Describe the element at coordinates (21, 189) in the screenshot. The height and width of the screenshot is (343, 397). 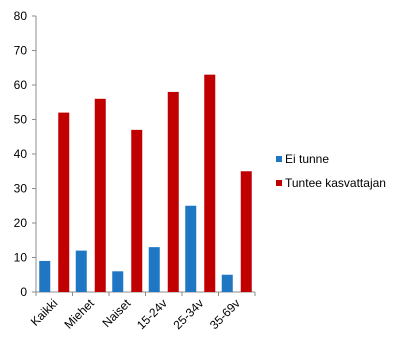
I see `y-tick-label: 30` at that location.